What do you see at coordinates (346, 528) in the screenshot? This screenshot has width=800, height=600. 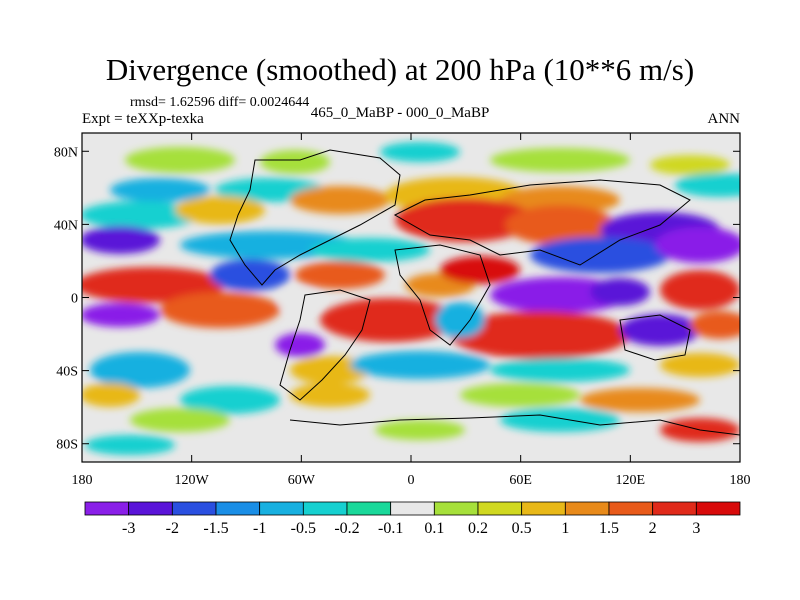 I see `colorbar-label: -0.2` at bounding box center [346, 528].